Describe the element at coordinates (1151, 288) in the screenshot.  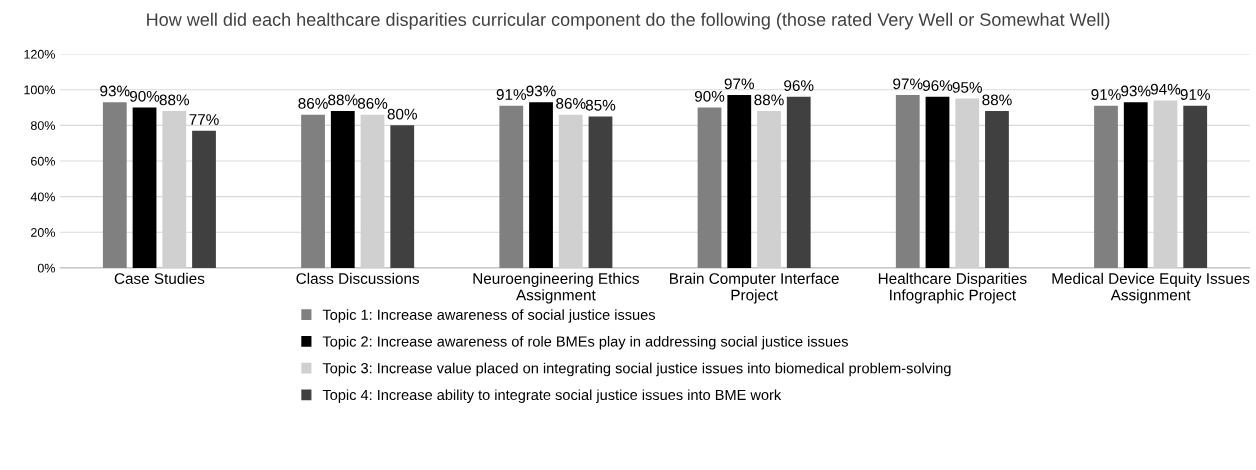
I see `x-tick-label: Medical Device Equity Issues Assignment` at that location.